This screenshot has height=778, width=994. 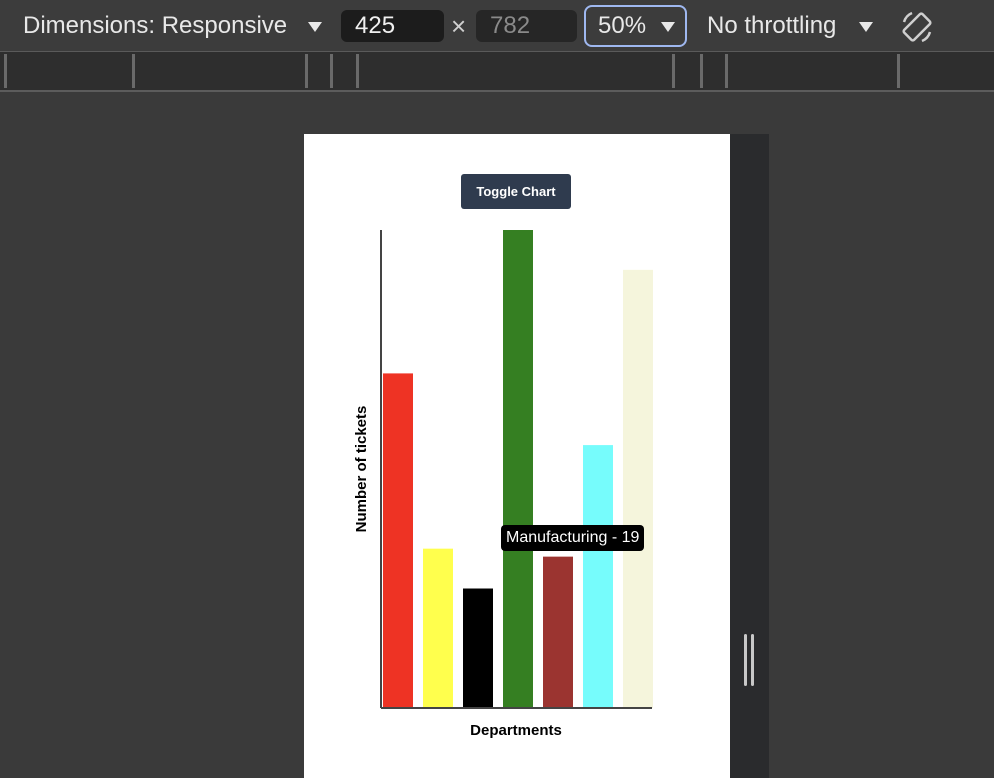 I want to click on toggle-chart-button: Toggle Chart, so click(x=516, y=191).